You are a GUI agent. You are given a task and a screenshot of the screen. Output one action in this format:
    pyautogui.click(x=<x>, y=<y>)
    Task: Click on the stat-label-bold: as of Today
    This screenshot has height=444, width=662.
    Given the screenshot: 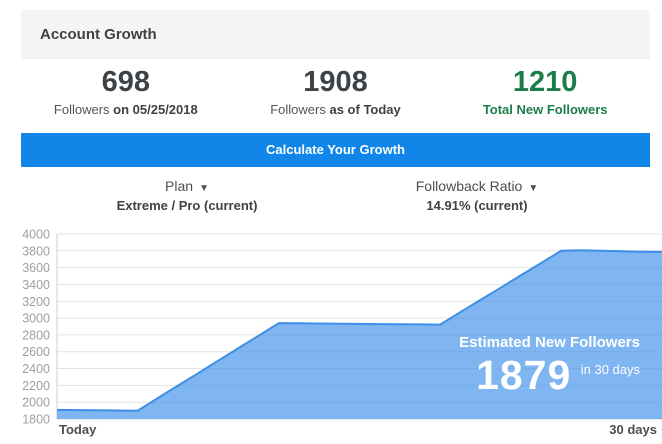 What is the action you would take?
    pyautogui.click(x=365, y=109)
    